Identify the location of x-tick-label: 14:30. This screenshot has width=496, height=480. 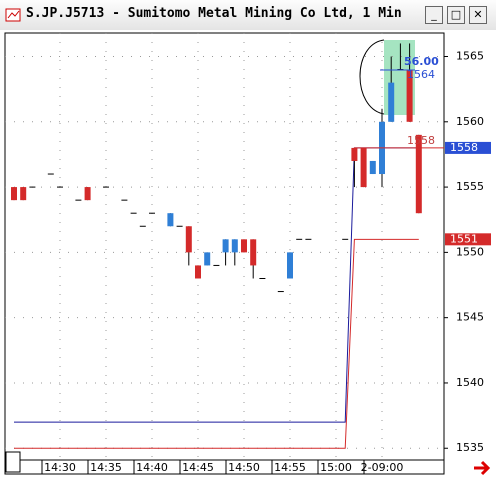
(60, 467).